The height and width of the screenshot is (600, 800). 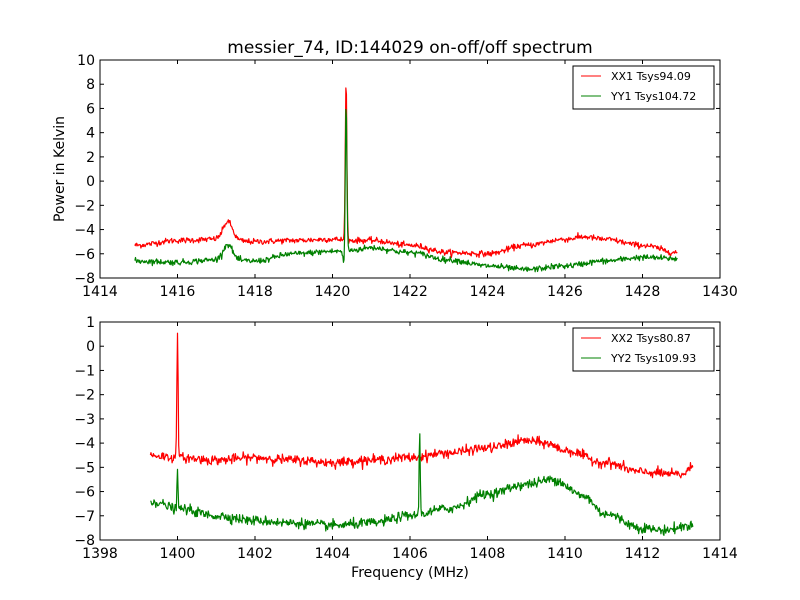 What do you see at coordinates (90, 109) in the screenshot?
I see `top-y-tick-label: 6` at bounding box center [90, 109].